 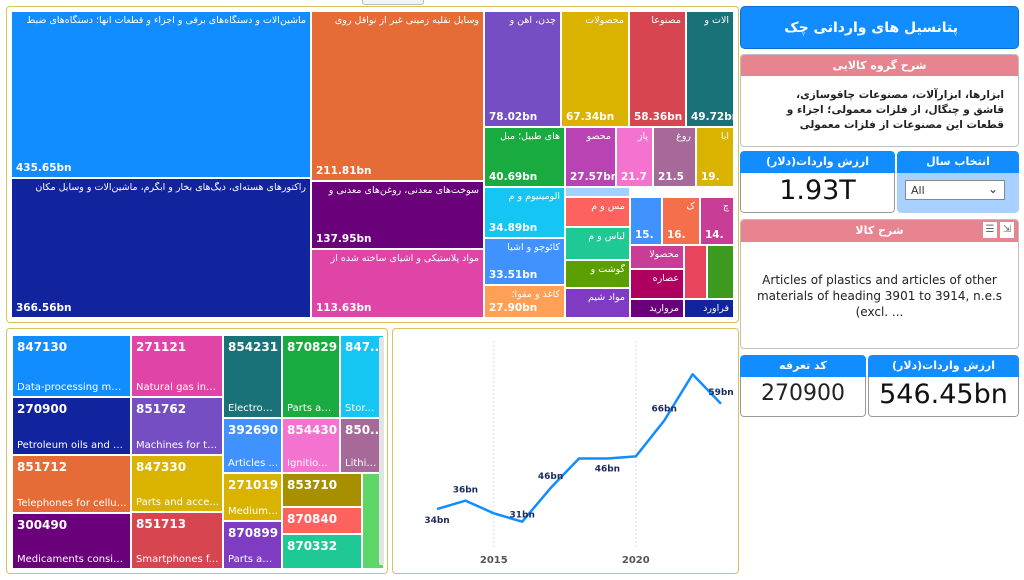 I want to click on treemap-tile: سوخت‌های معدنی، روغن‌های معدنی و 137.95bn, so click(x=397, y=215).